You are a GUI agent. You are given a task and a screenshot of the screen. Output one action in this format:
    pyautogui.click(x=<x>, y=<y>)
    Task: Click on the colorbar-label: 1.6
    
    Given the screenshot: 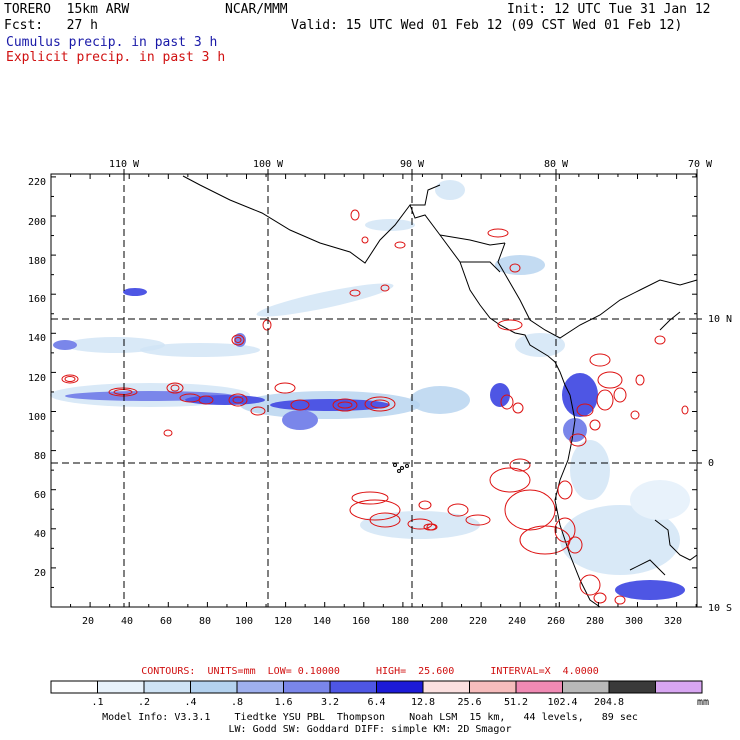 What is the action you would take?
    pyautogui.click(x=283, y=702)
    